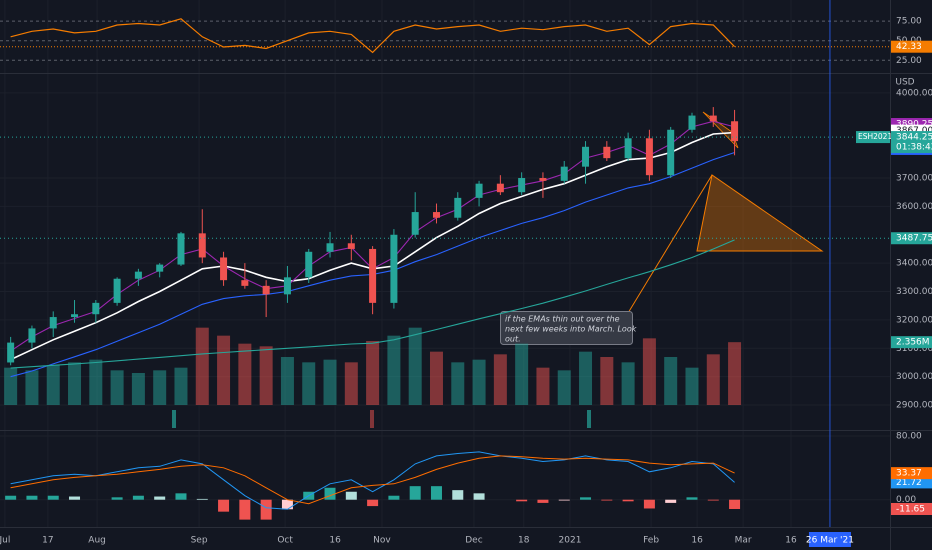  Describe the element at coordinates (473, 541) in the screenshot. I see `x-tick-label: Dec` at that location.